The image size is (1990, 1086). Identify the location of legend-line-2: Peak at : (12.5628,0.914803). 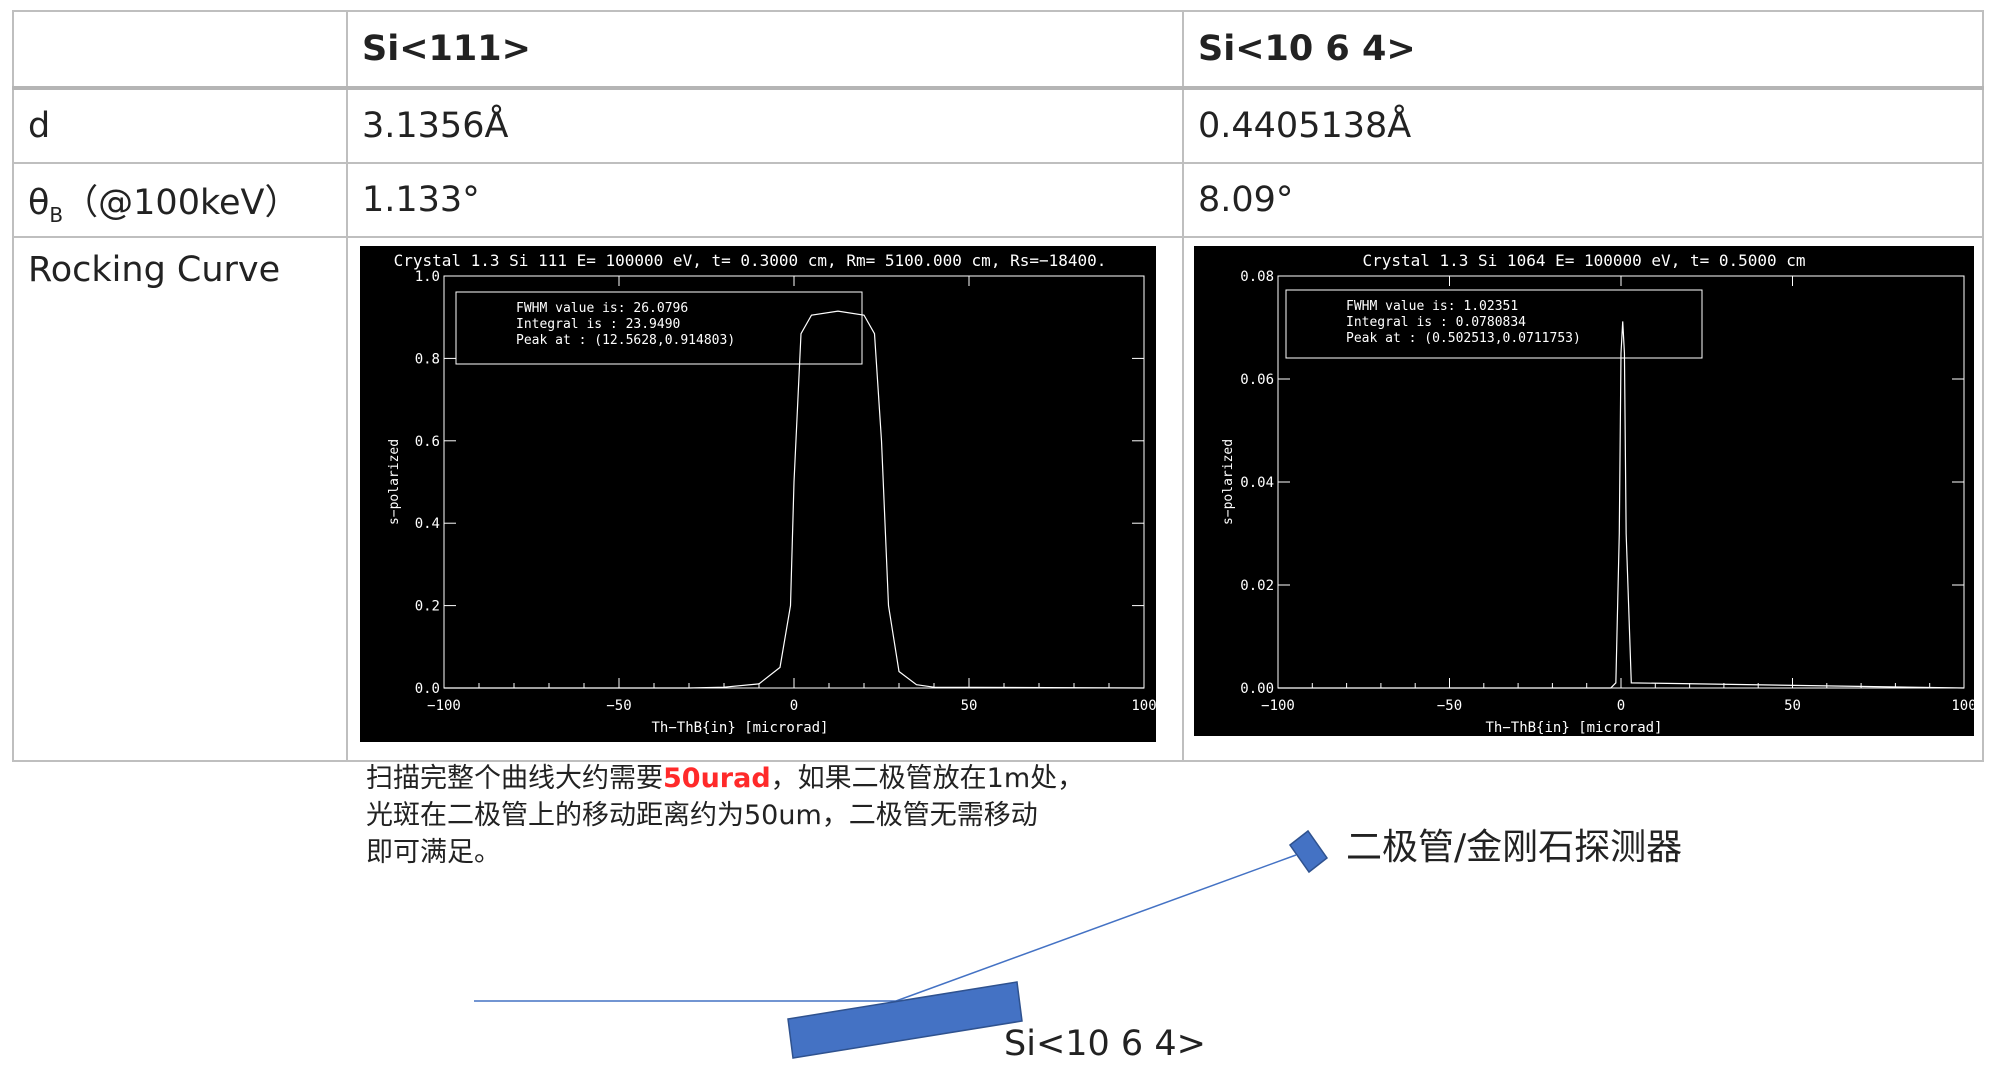
(625, 340).